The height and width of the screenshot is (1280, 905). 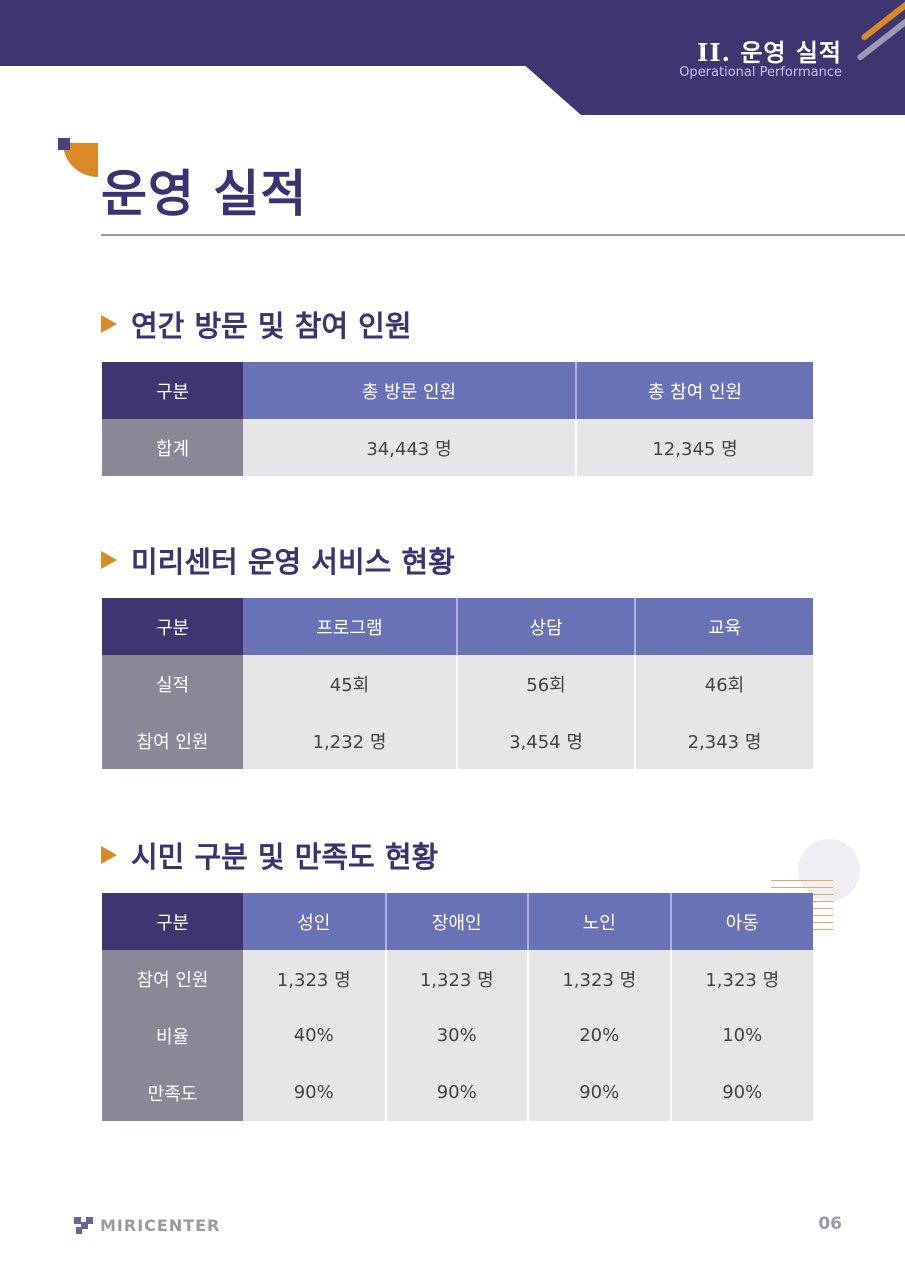 What do you see at coordinates (546, 740) in the screenshot?
I see `table-cell: 3,454 명` at bounding box center [546, 740].